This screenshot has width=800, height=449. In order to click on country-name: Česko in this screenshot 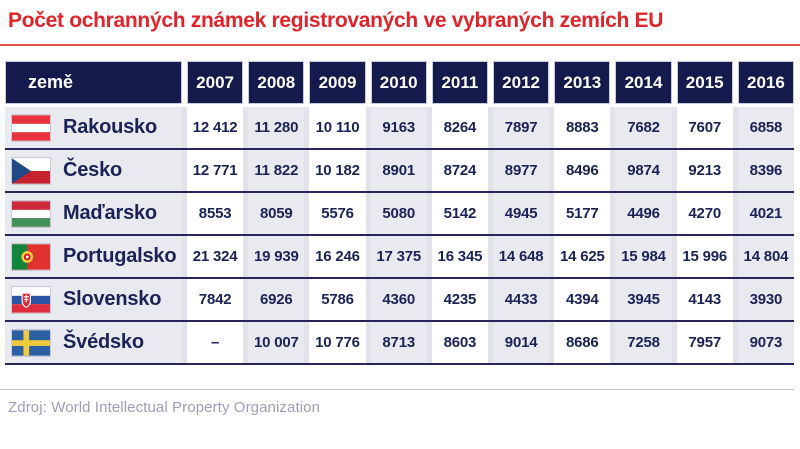, I will do `click(93, 170)`.